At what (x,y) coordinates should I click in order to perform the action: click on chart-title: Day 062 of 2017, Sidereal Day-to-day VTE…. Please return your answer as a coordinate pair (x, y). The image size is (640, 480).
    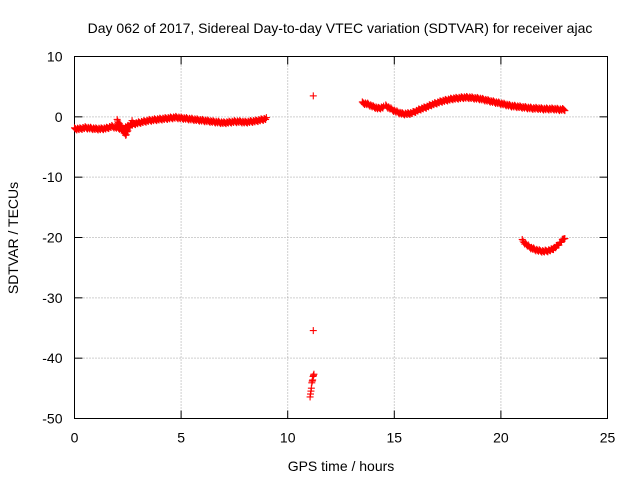
    Looking at the image, I should click on (340, 28).